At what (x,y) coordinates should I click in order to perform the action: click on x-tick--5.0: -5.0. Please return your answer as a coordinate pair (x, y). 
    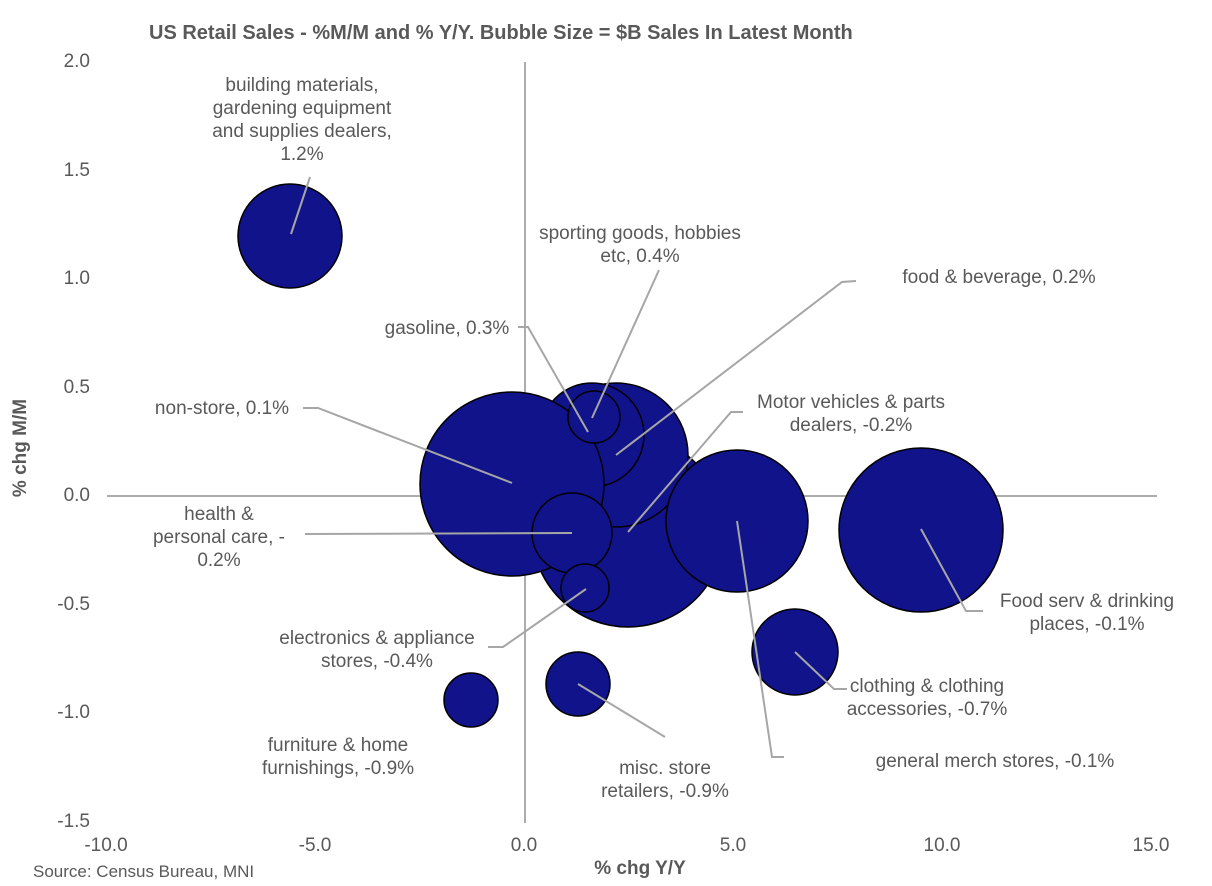
    Looking at the image, I should click on (315, 845).